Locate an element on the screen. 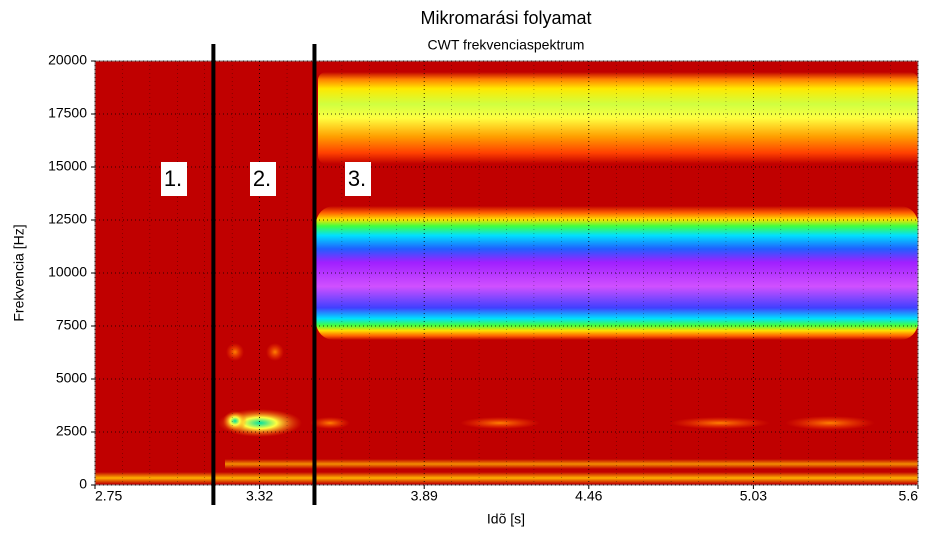 The height and width of the screenshot is (534, 933). chart-title: Mikromarási folyamat is located at coordinates (505, 18).